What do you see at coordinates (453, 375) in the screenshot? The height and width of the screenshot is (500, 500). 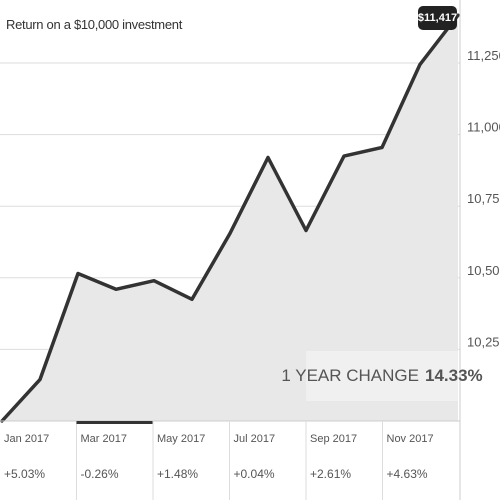 I see `year-change-value: 14.33%` at bounding box center [453, 375].